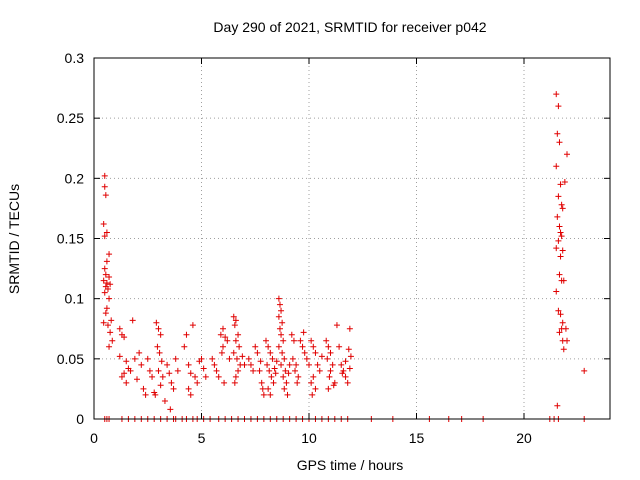 The image size is (640, 480). I want to click on x-tick-label: 20, so click(524, 438).